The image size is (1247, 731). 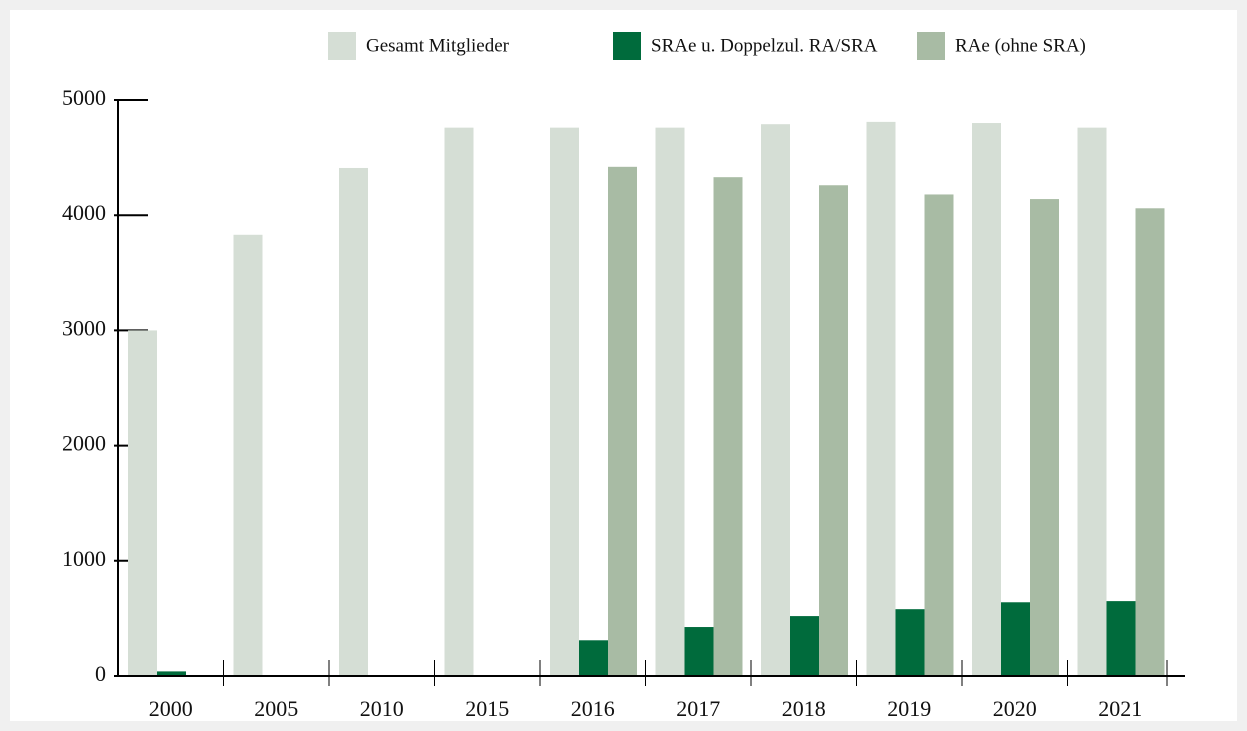 I want to click on x-tick-label: 2016, so click(x=593, y=708).